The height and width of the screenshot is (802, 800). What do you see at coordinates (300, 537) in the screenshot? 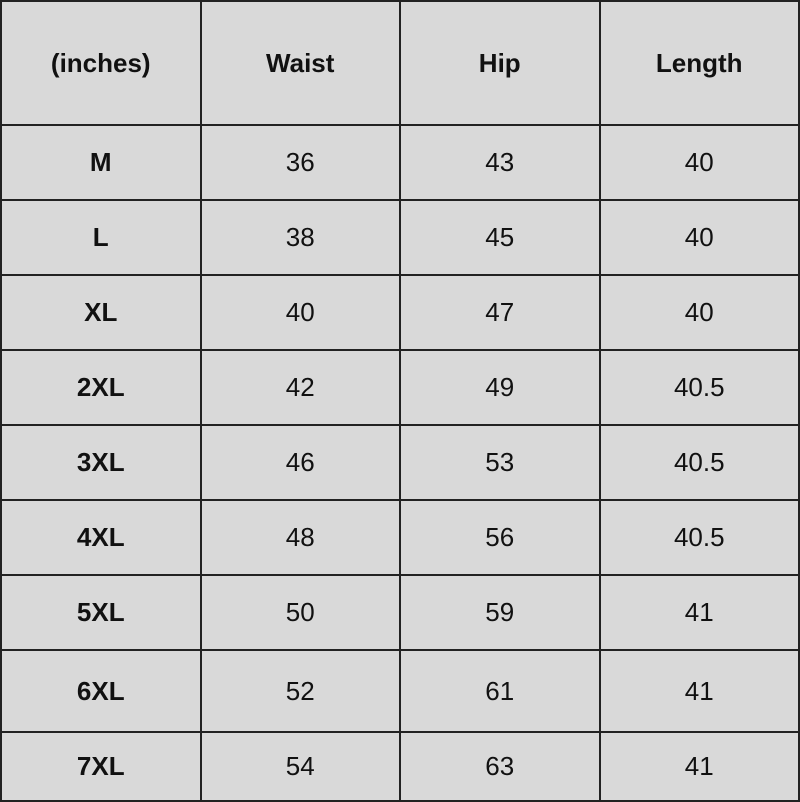
I see `waist-cell: 48` at bounding box center [300, 537].